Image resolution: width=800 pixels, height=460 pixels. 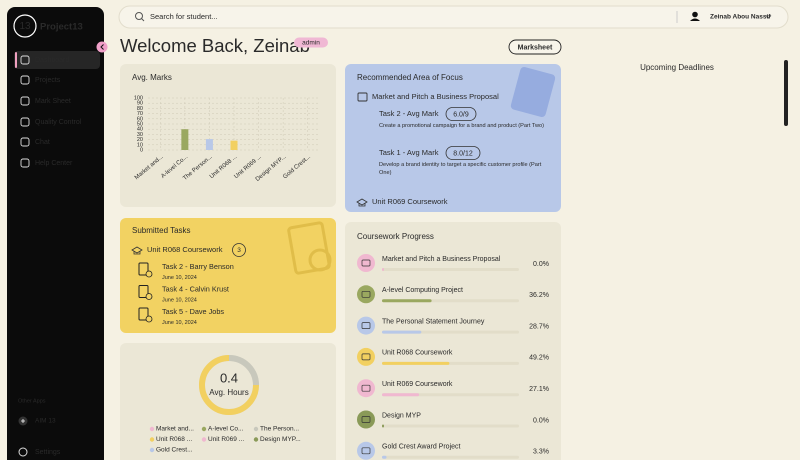 What do you see at coordinates (140, 119) in the screenshot?
I see `y-tick-label: 60` at bounding box center [140, 119].